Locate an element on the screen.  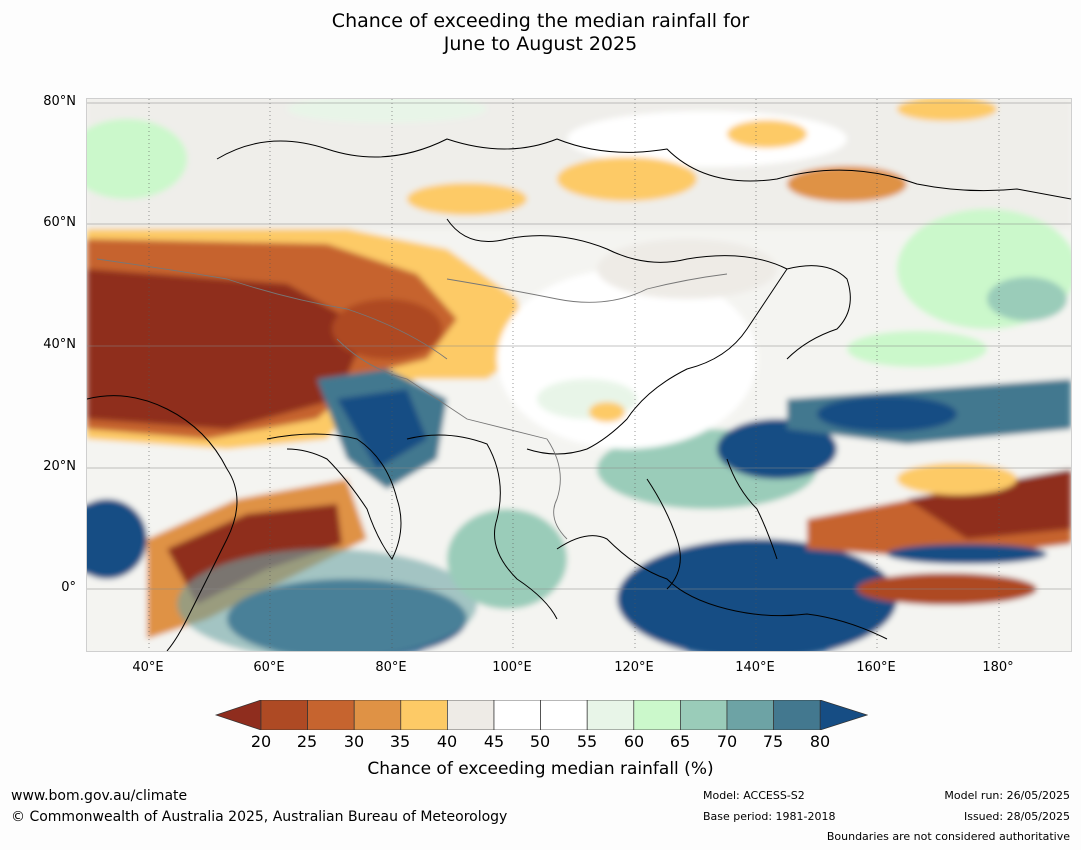
bom-website-link: www.bom.gov.au/climate is located at coordinates (99, 796).